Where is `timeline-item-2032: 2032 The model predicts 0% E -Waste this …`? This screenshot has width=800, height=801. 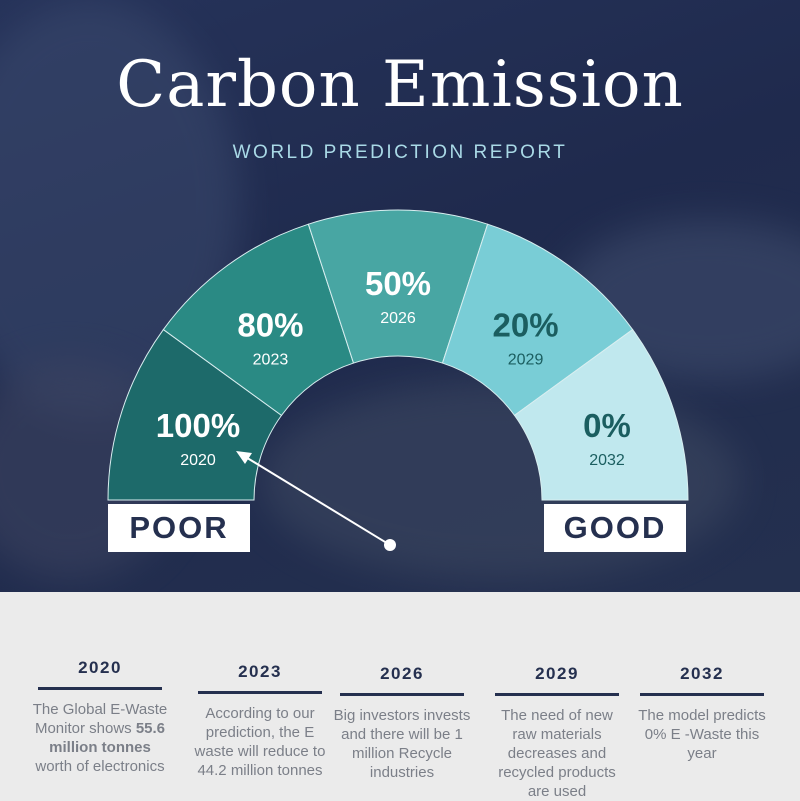
timeline-item-2032: 2032 The model predicts 0% E -Waste this … is located at coordinates (702, 713).